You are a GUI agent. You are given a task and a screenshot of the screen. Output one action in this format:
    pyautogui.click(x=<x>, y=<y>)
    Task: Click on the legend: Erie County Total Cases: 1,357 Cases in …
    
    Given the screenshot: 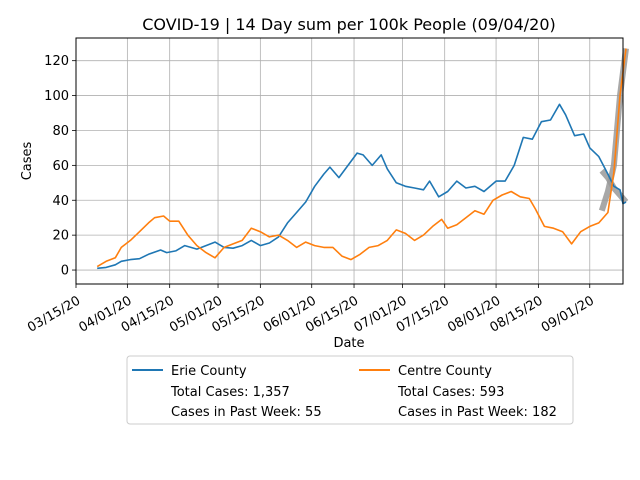 What is the action you would take?
    pyautogui.click(x=350, y=390)
    